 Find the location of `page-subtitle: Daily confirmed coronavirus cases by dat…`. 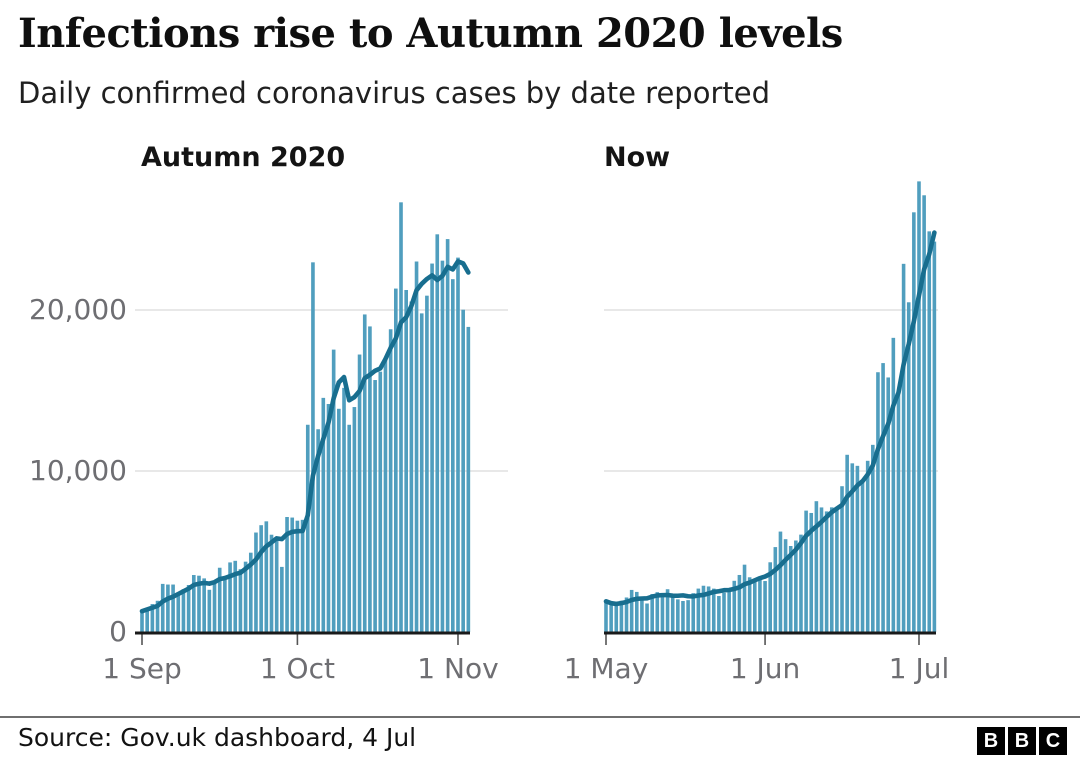

page-subtitle: Daily confirmed coronavirus cases by dat… is located at coordinates (394, 93).